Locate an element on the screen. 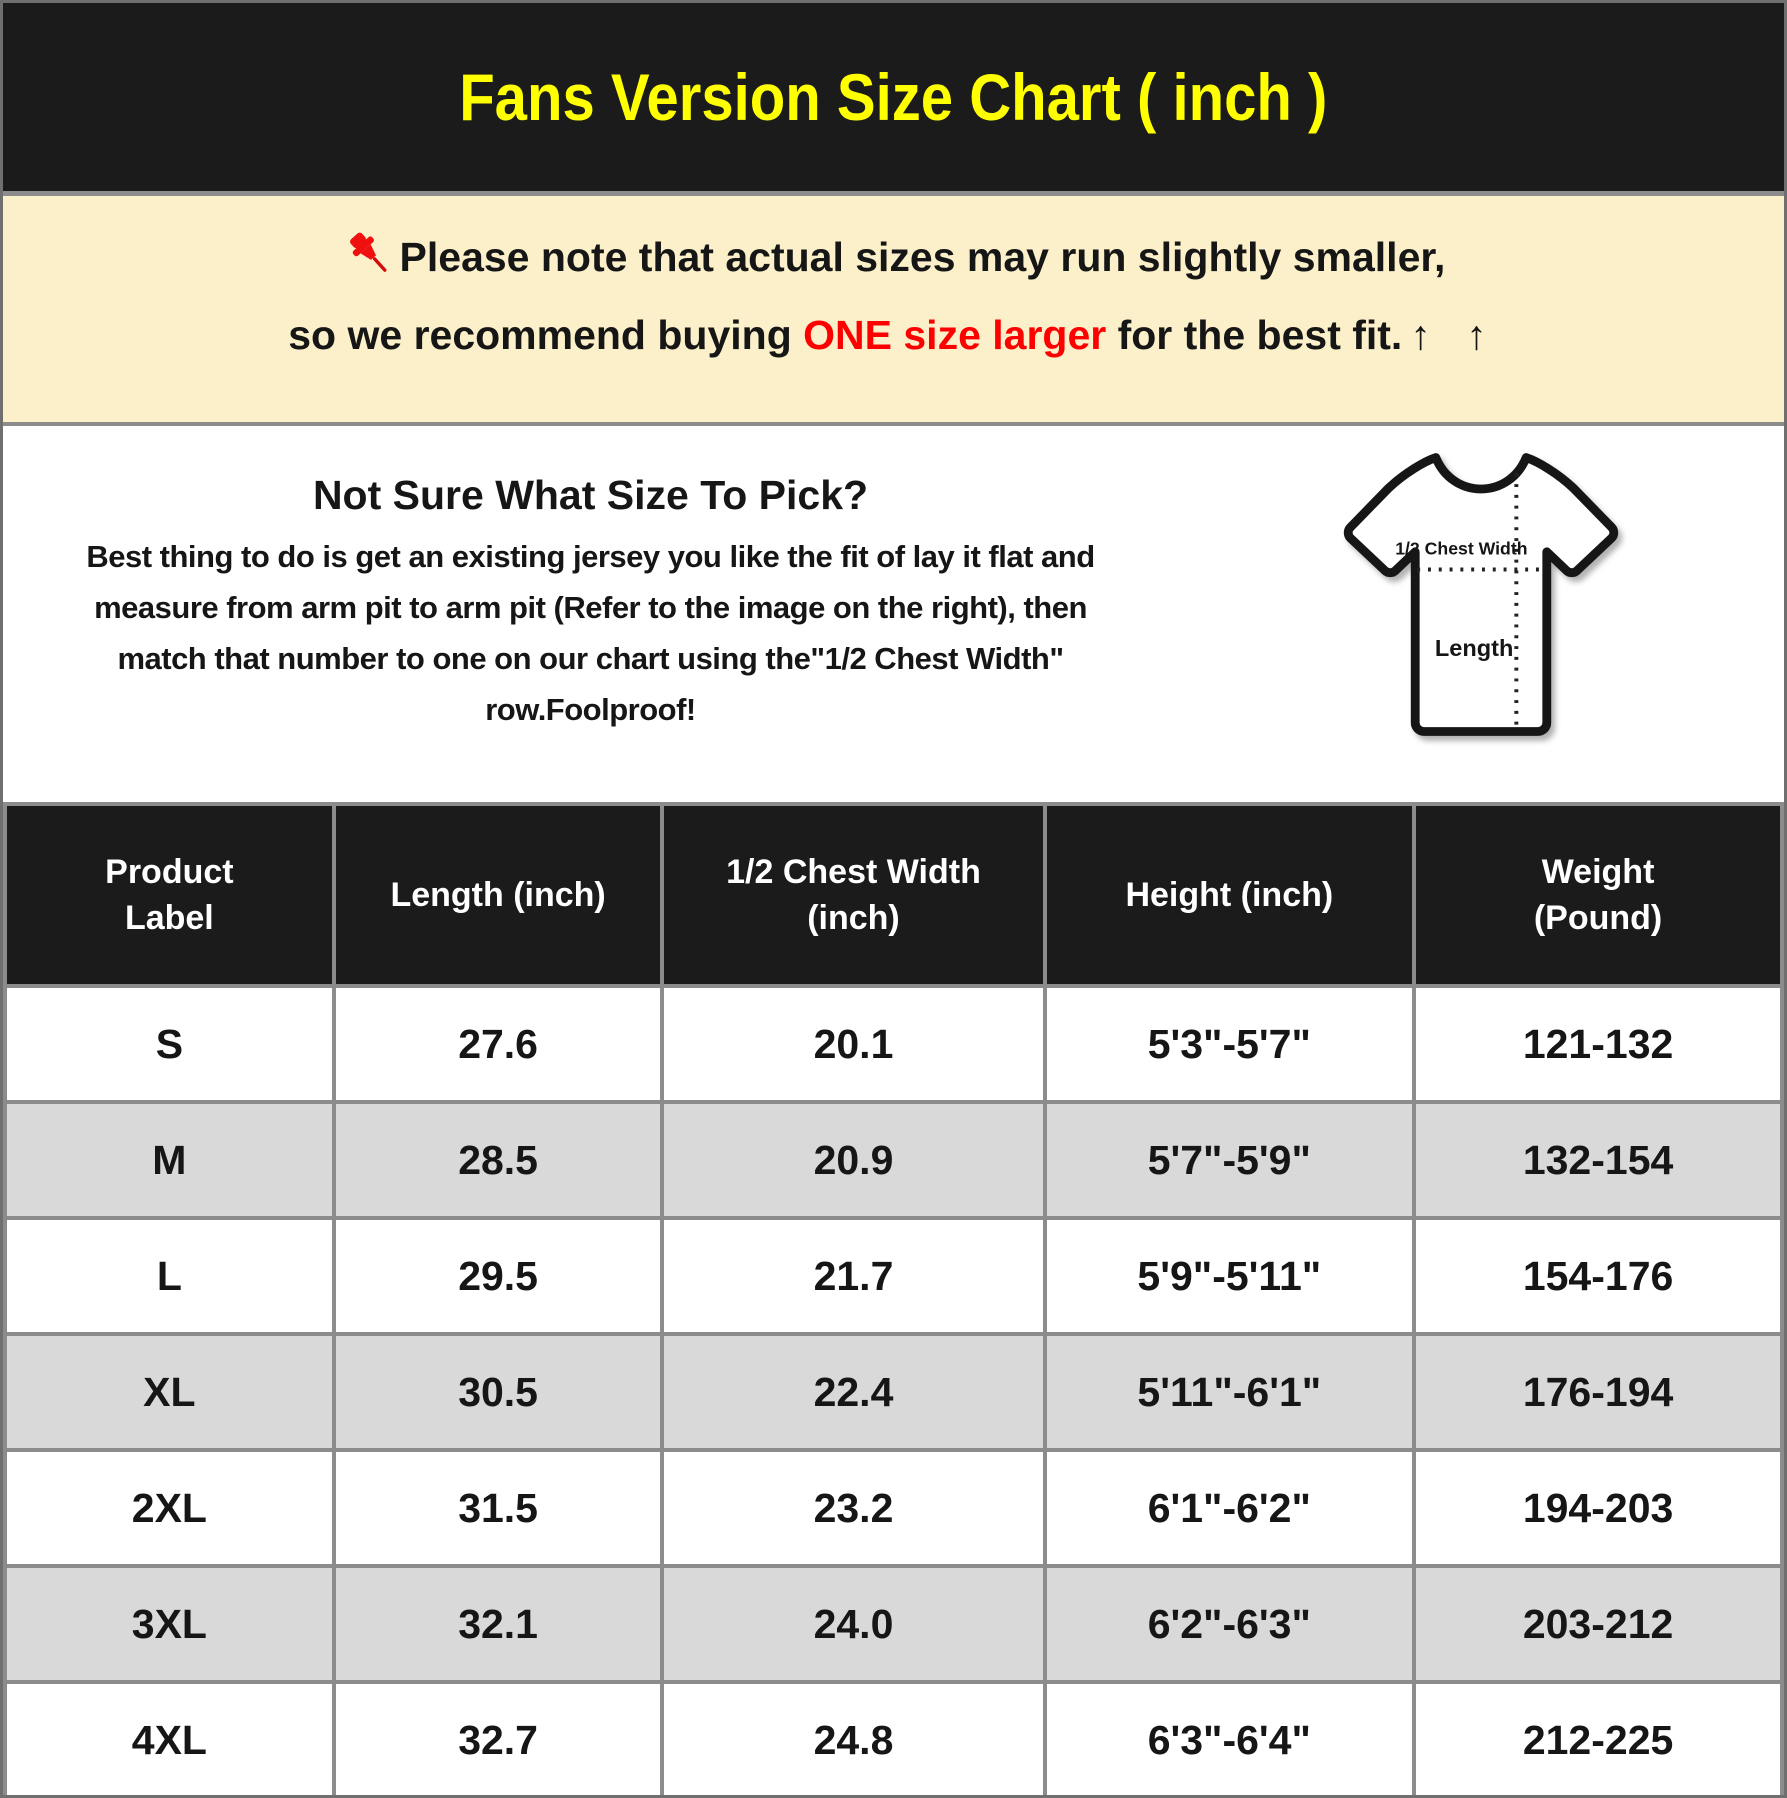  tshirt-icon: 1/2 Chest Width Length is located at coordinates (1481, 594).